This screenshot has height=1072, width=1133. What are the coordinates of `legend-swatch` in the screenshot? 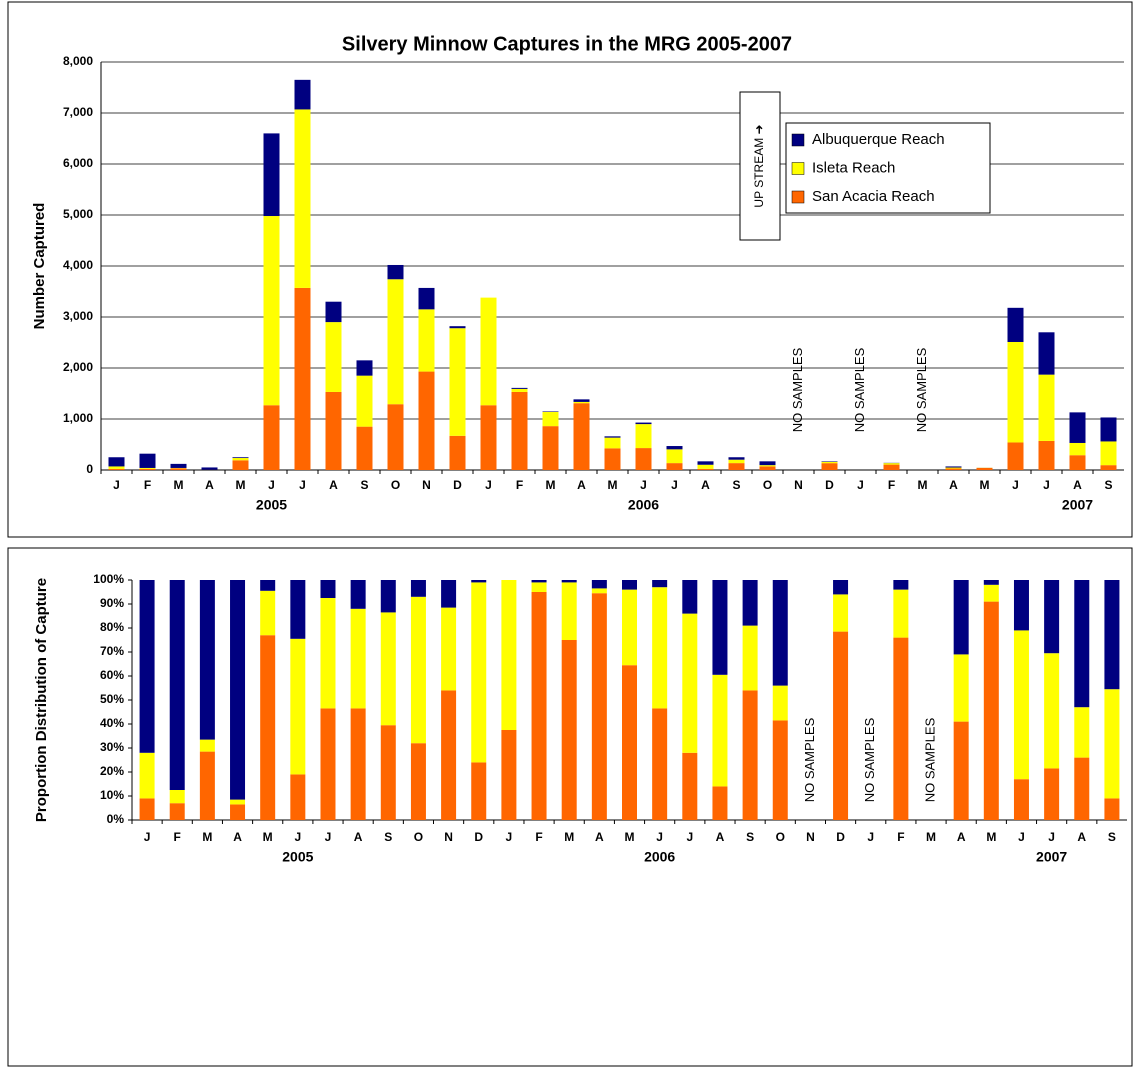 It's located at (798, 168).